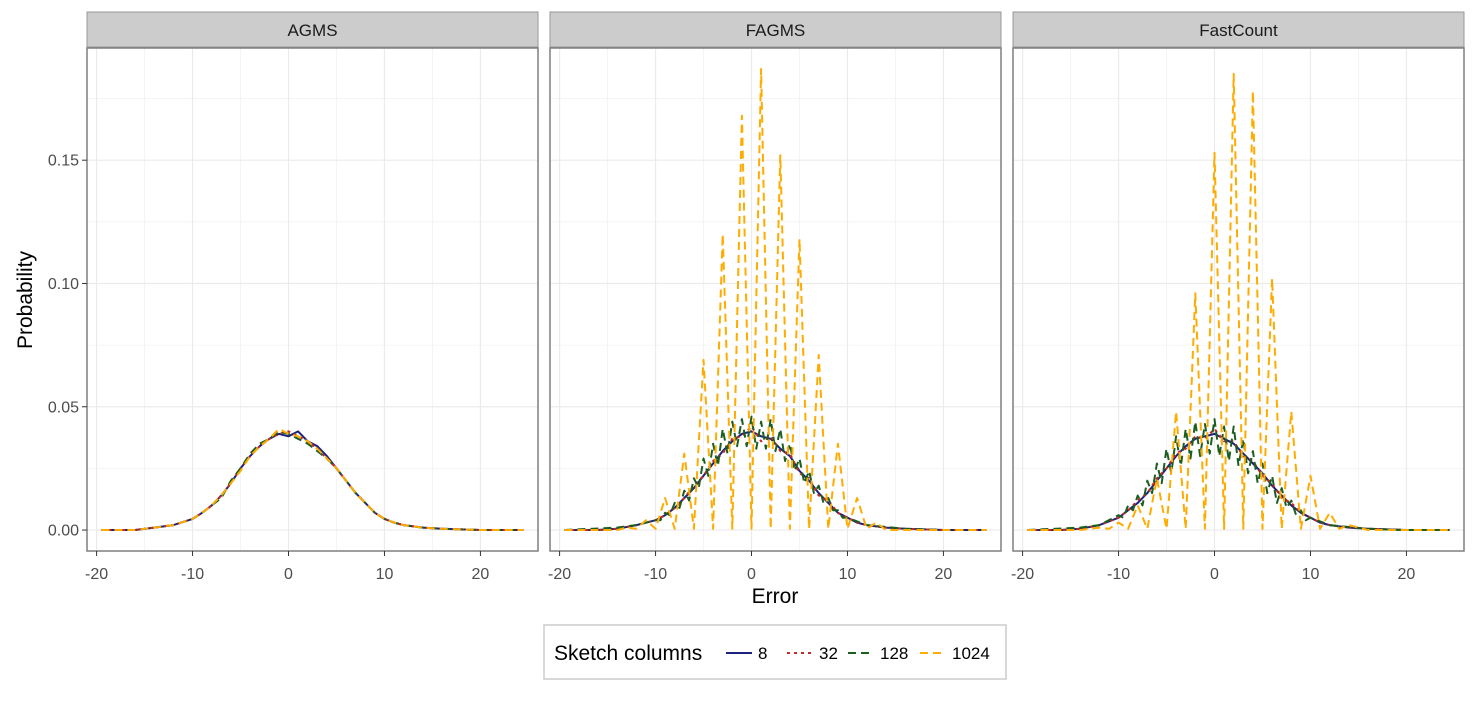 The image size is (1476, 708). Describe the element at coordinates (775, 596) in the screenshot. I see `x-axis-label: Error` at that location.